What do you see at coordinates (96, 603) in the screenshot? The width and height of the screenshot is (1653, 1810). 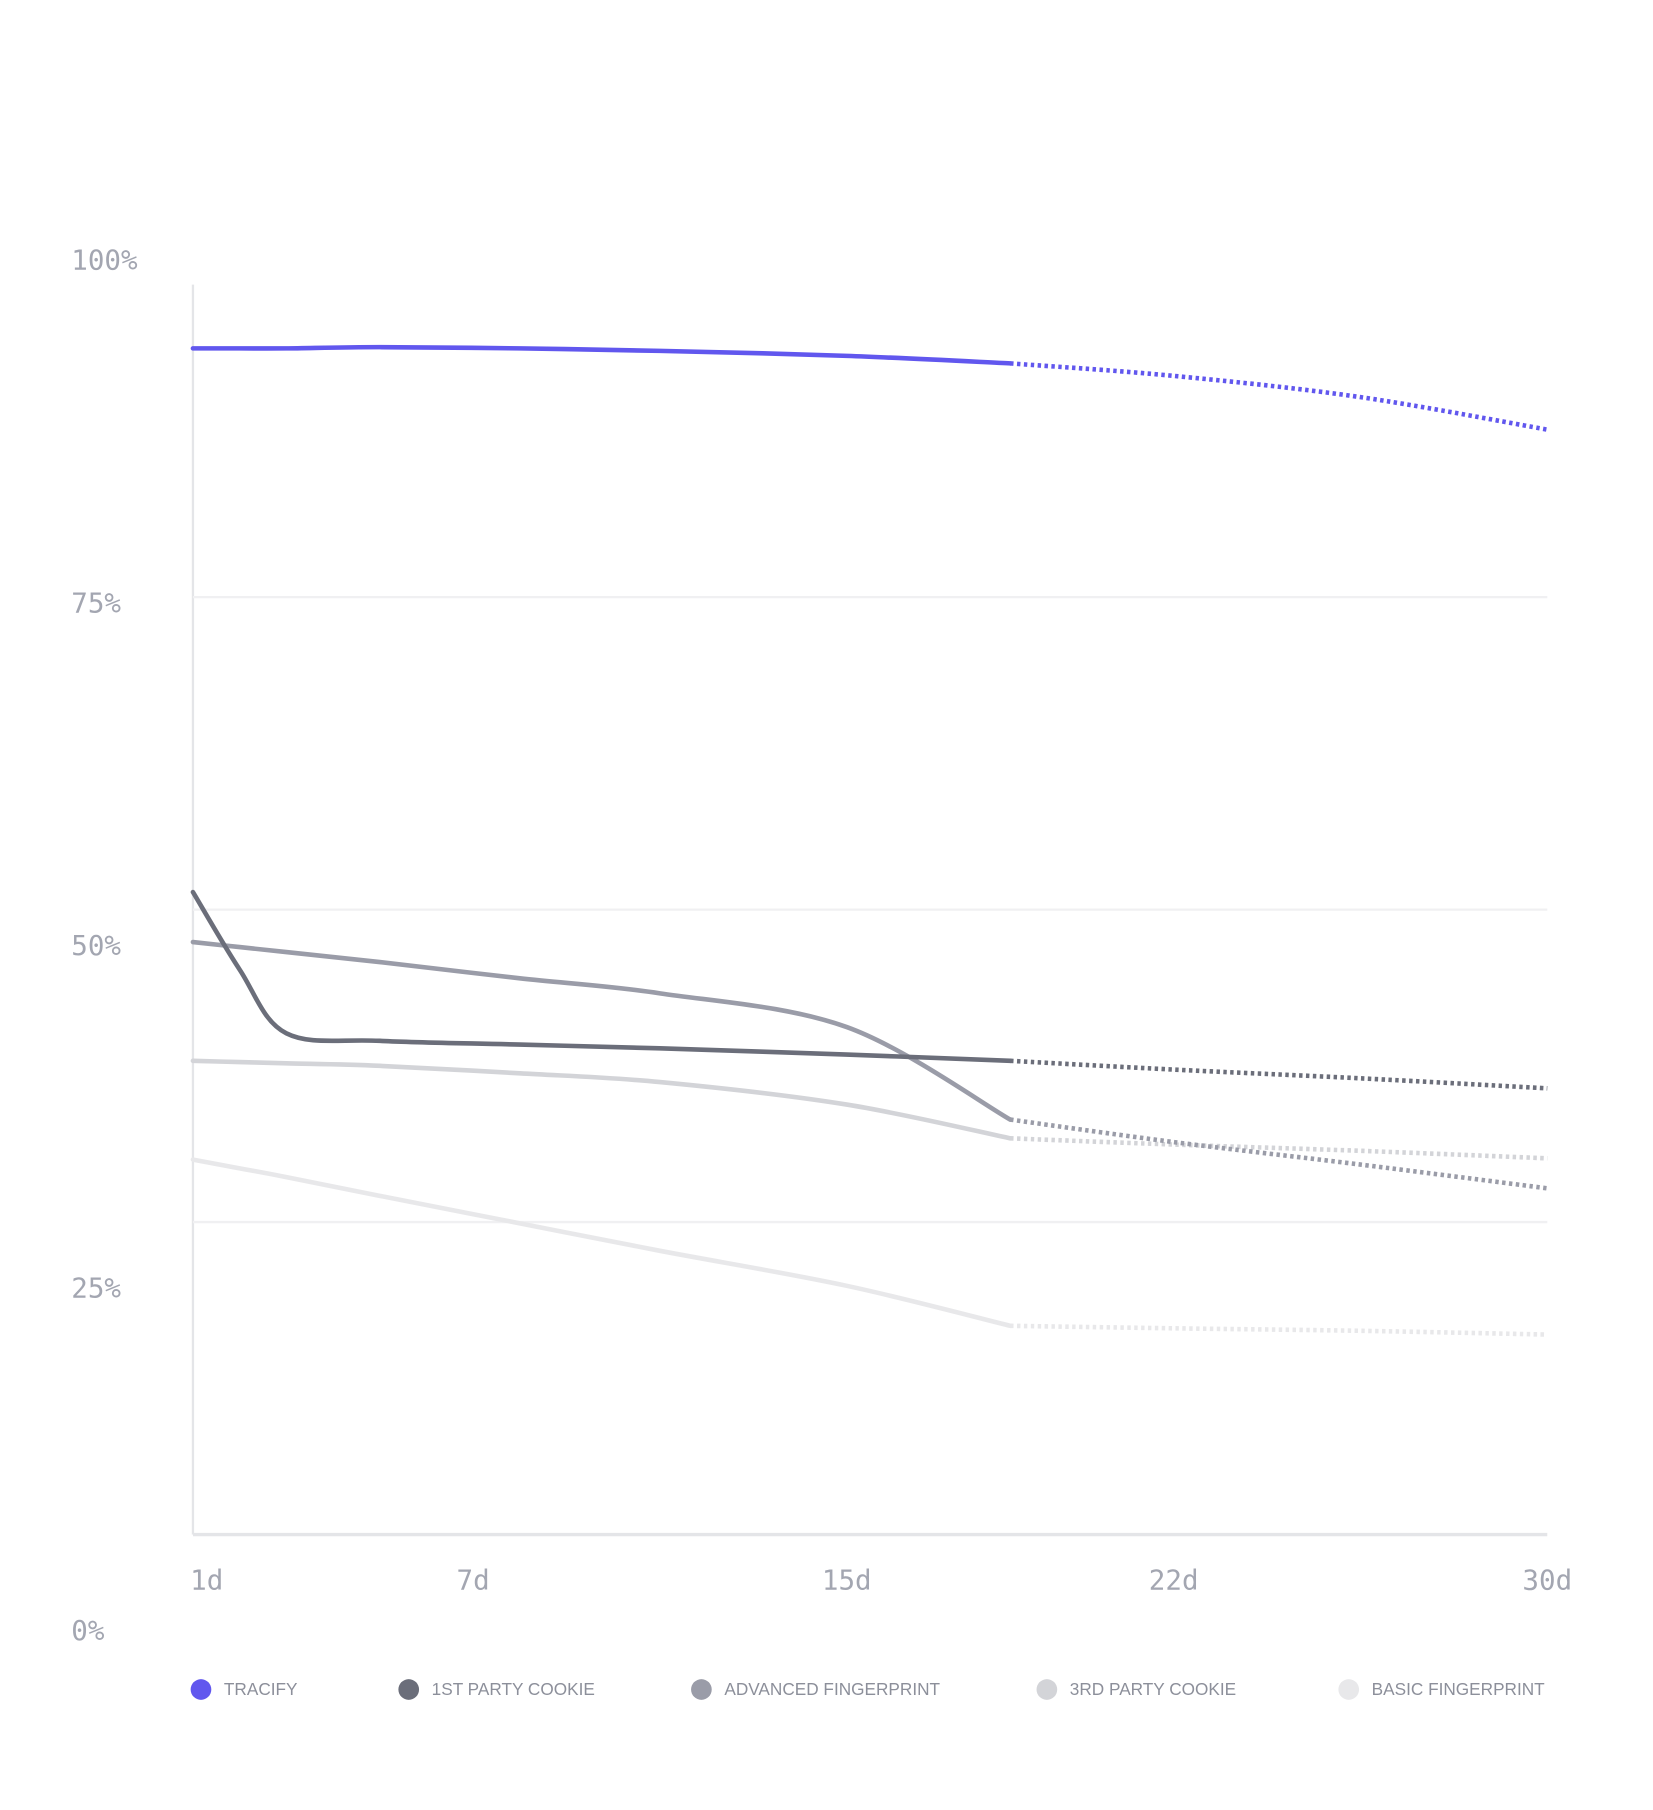 I see `y-tick-label: 75%` at bounding box center [96, 603].